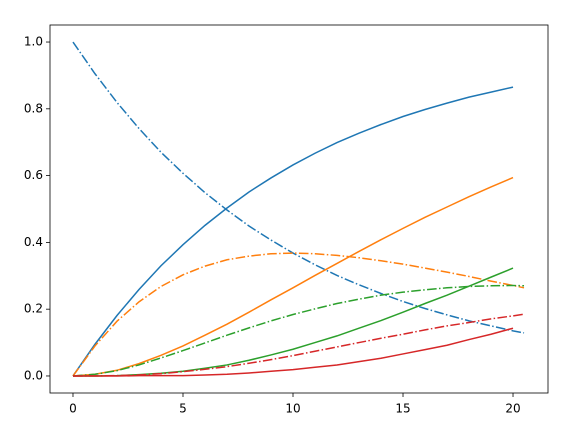  I want to click on y-tick-label: 0.6, so click(33, 175).